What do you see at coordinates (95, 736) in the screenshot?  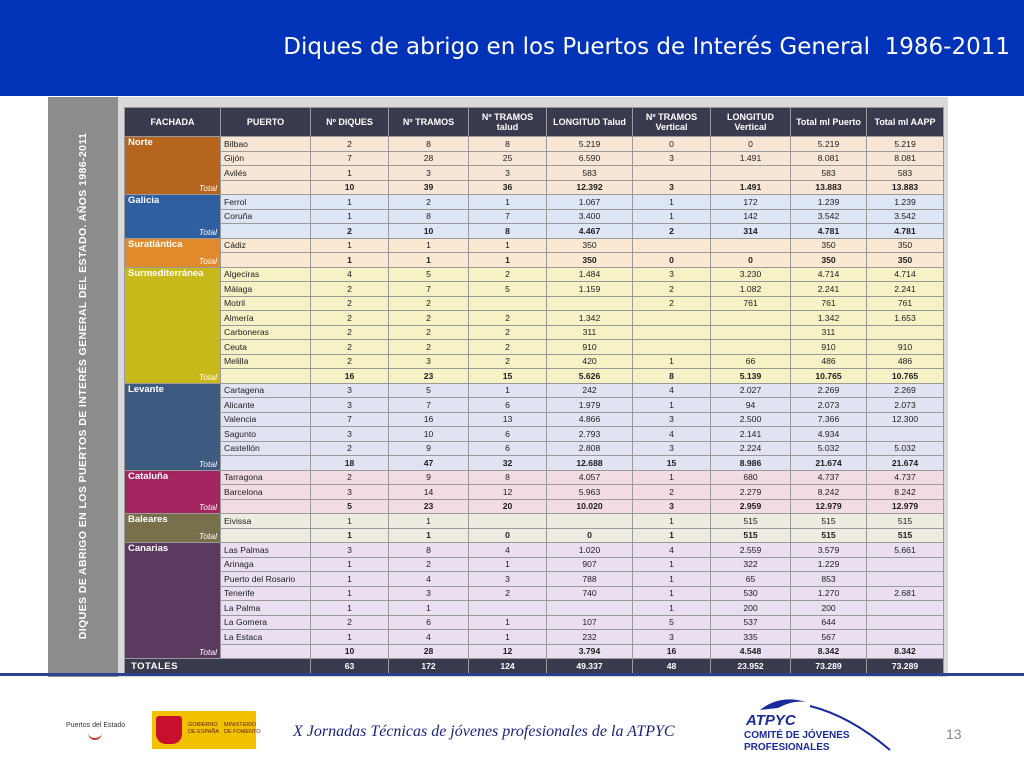 I see `wave-icon` at bounding box center [95, 736].